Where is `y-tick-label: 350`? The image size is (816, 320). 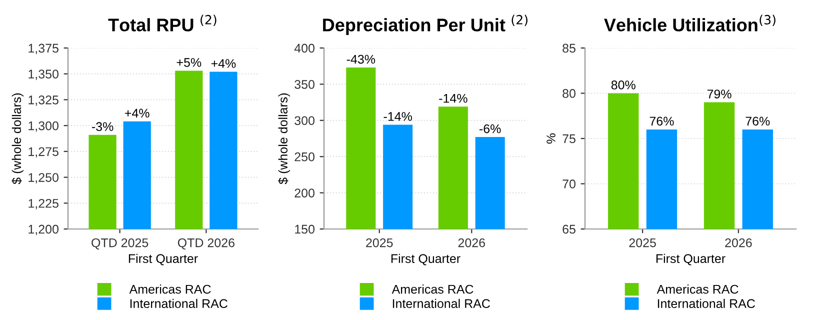
y-tick-label: 350 is located at coordinates (304, 84).